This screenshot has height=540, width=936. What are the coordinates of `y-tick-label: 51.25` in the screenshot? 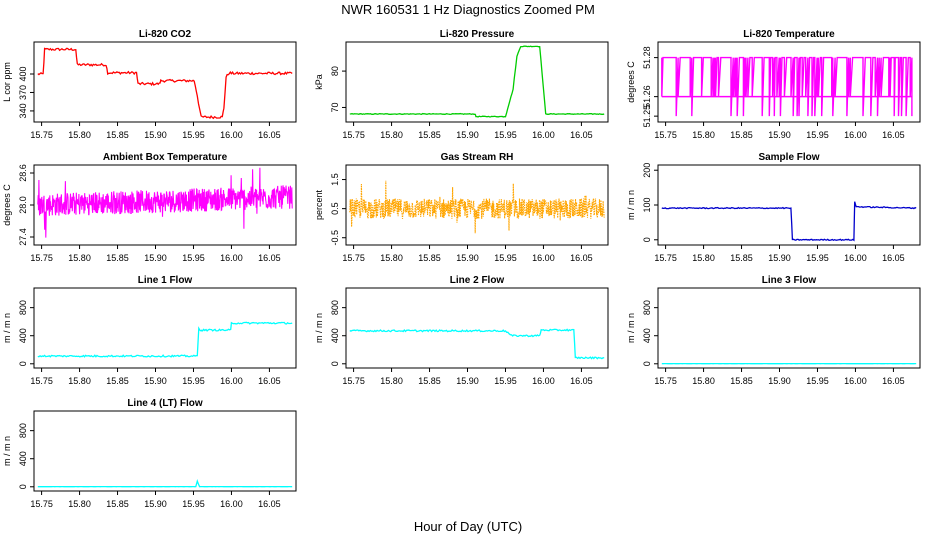 It's located at (647, 116).